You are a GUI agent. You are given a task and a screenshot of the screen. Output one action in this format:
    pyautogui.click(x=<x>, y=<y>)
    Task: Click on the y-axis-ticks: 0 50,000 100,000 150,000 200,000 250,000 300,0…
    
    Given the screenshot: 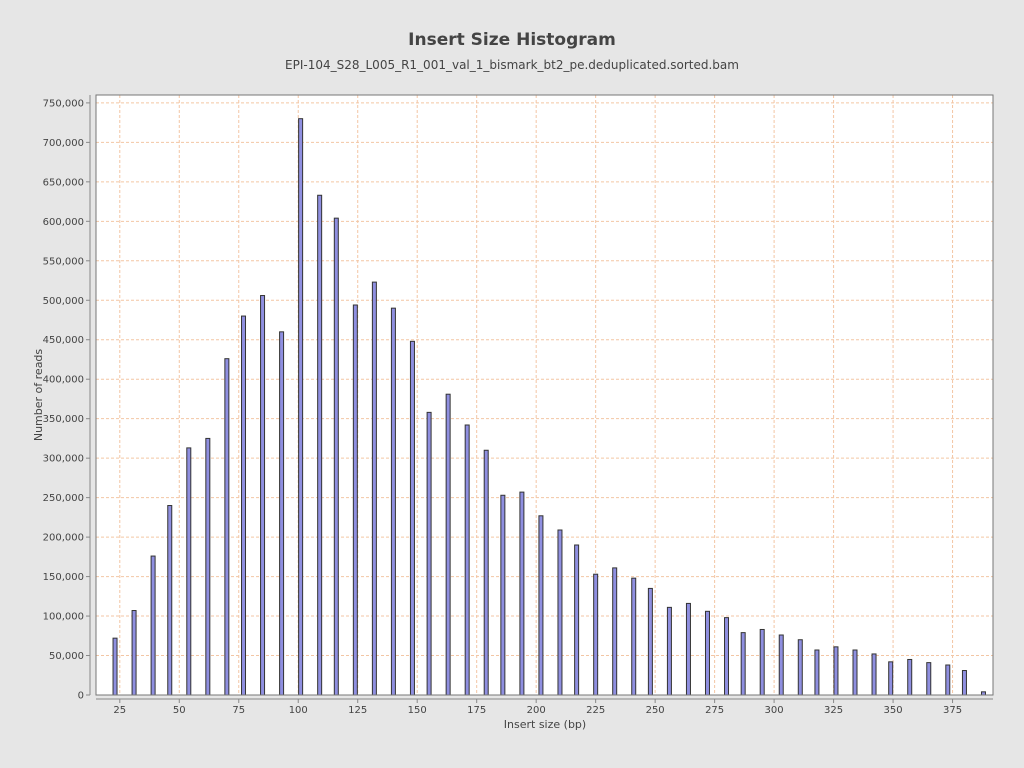 What is the action you would take?
    pyautogui.click(x=66, y=400)
    